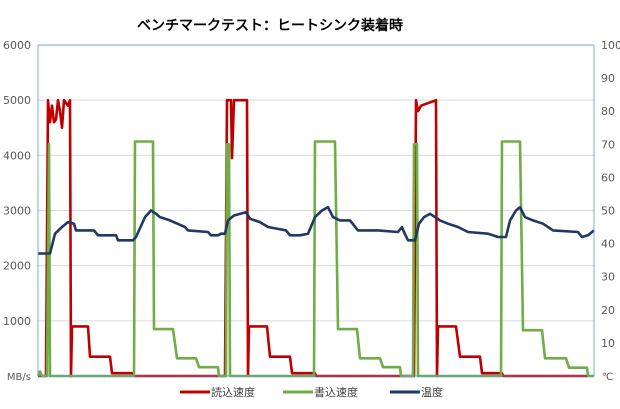 Image resolution: width=620 pixels, height=409 pixels. I want to click on left-tick-label: 2000, so click(17, 266).